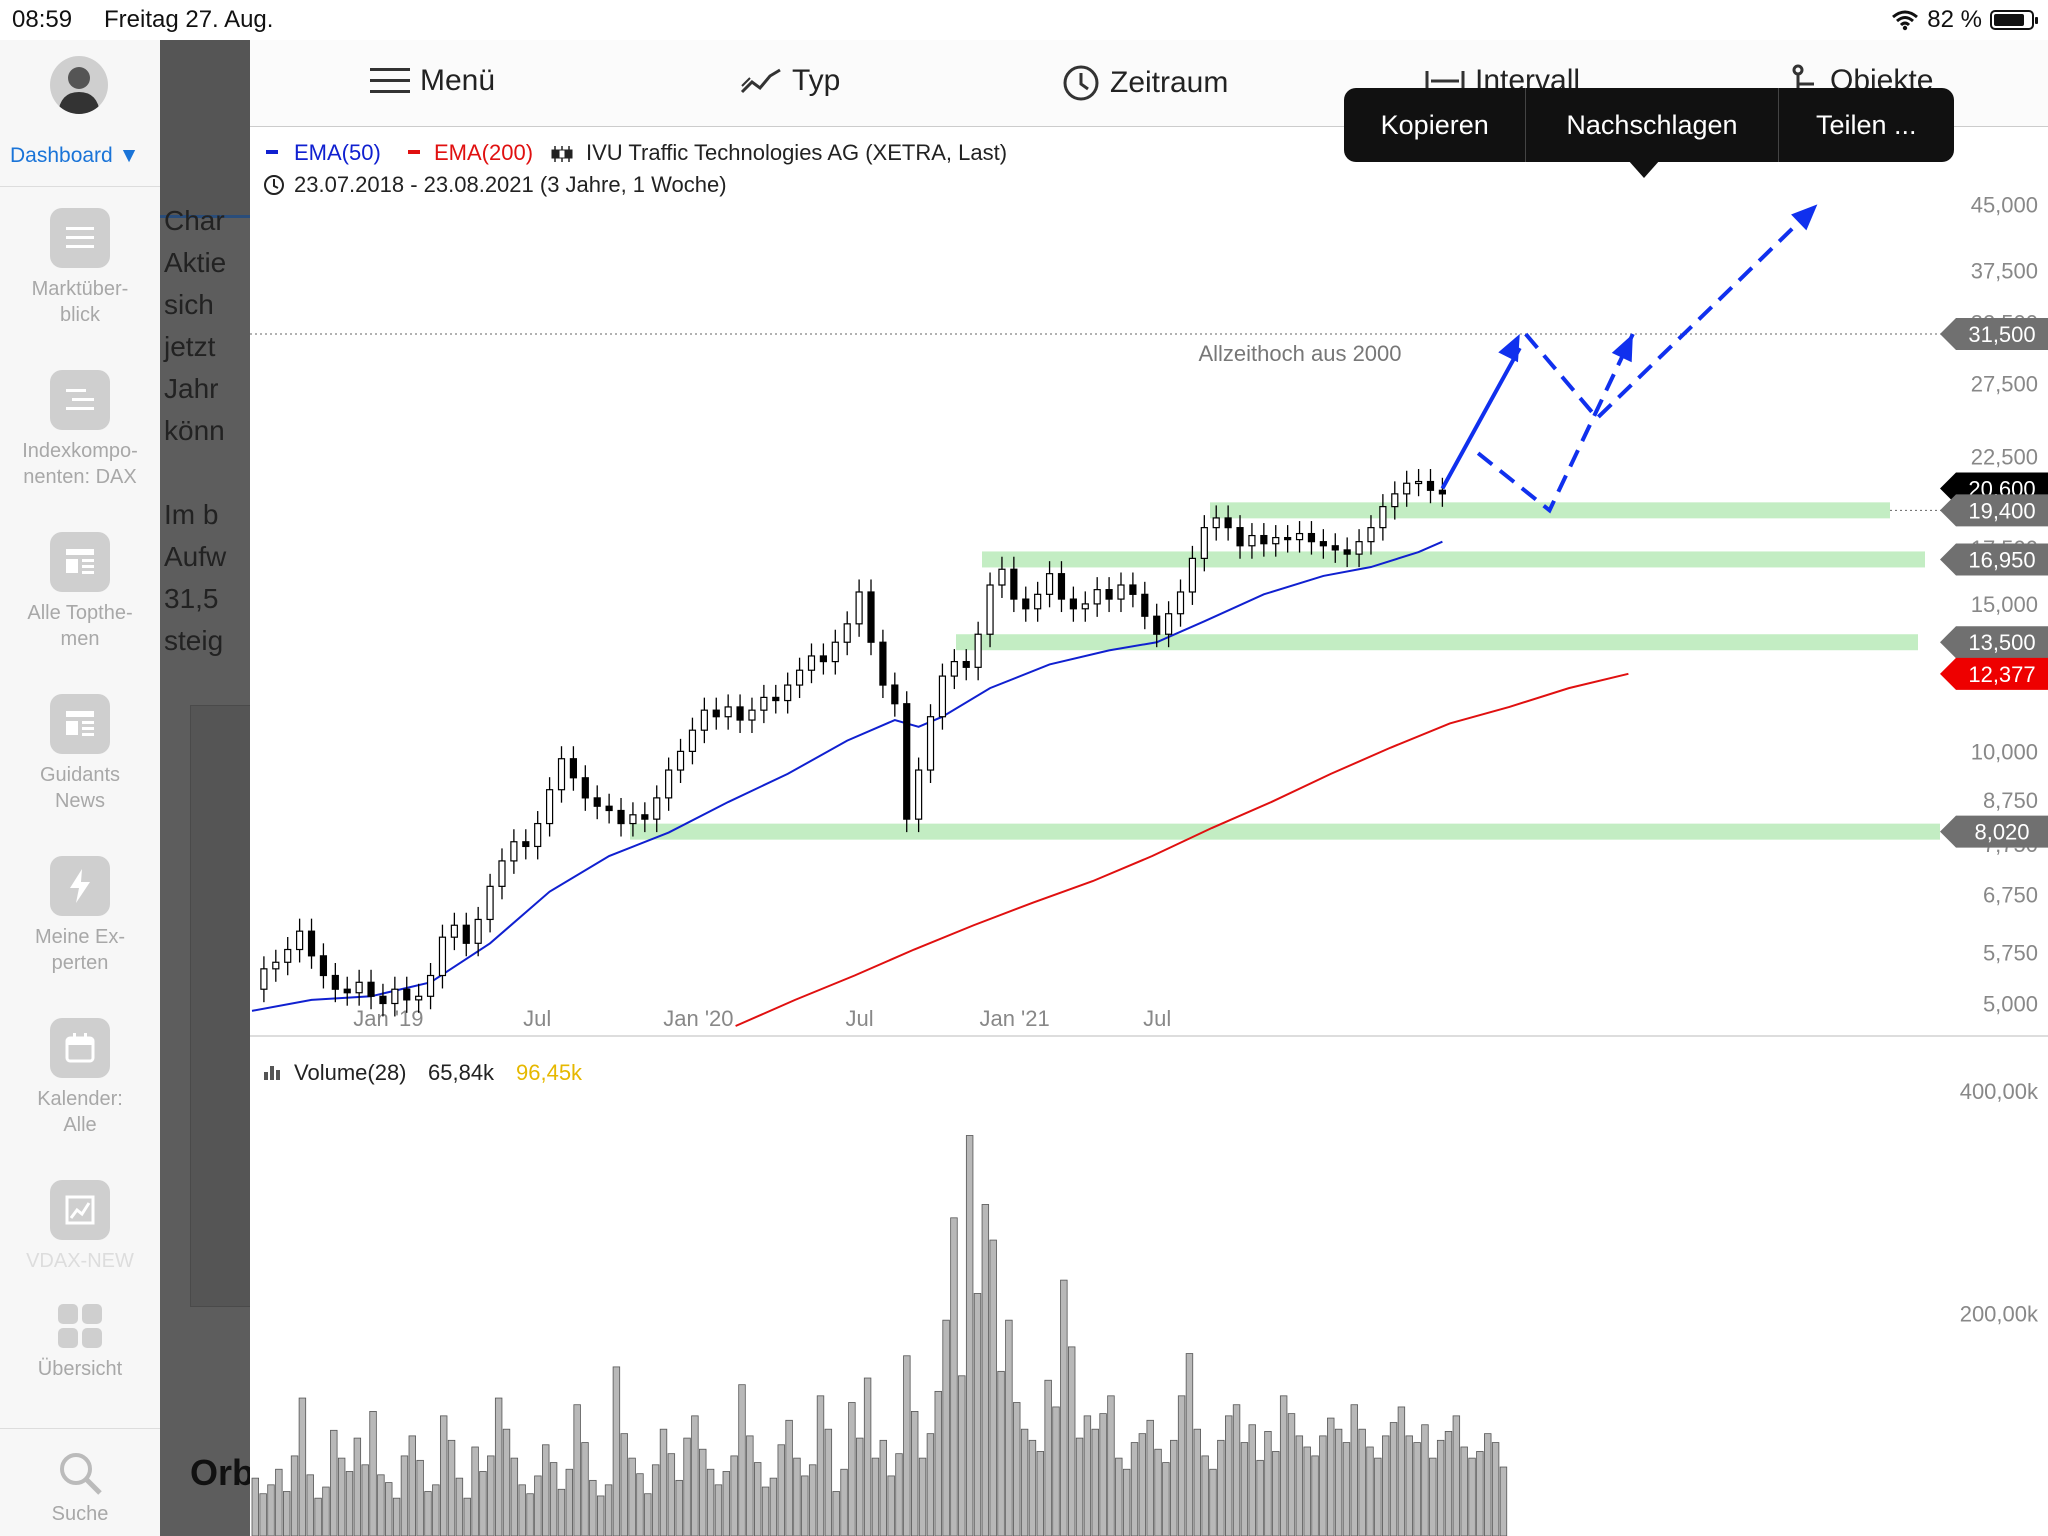  What do you see at coordinates (2001, 832) in the screenshot?
I see `price-tag-label: 8,020` at bounding box center [2001, 832].